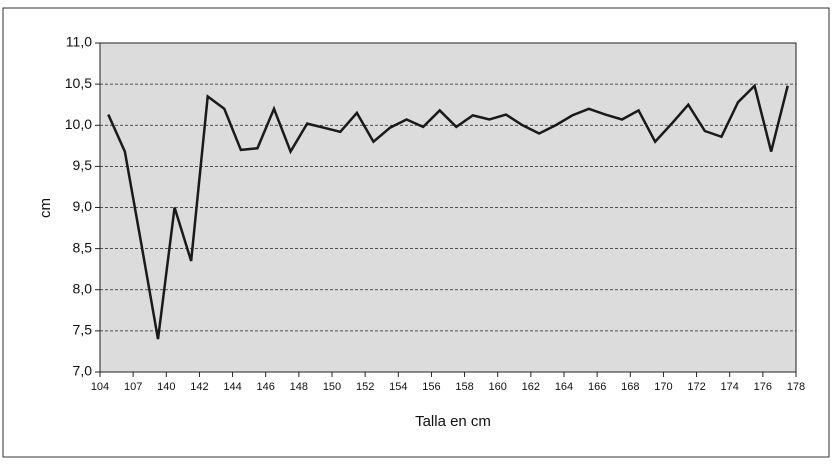 Image resolution: width=839 pixels, height=465 pixels. What do you see at coordinates (464, 387) in the screenshot?
I see `x-tick-label: 158` at bounding box center [464, 387].